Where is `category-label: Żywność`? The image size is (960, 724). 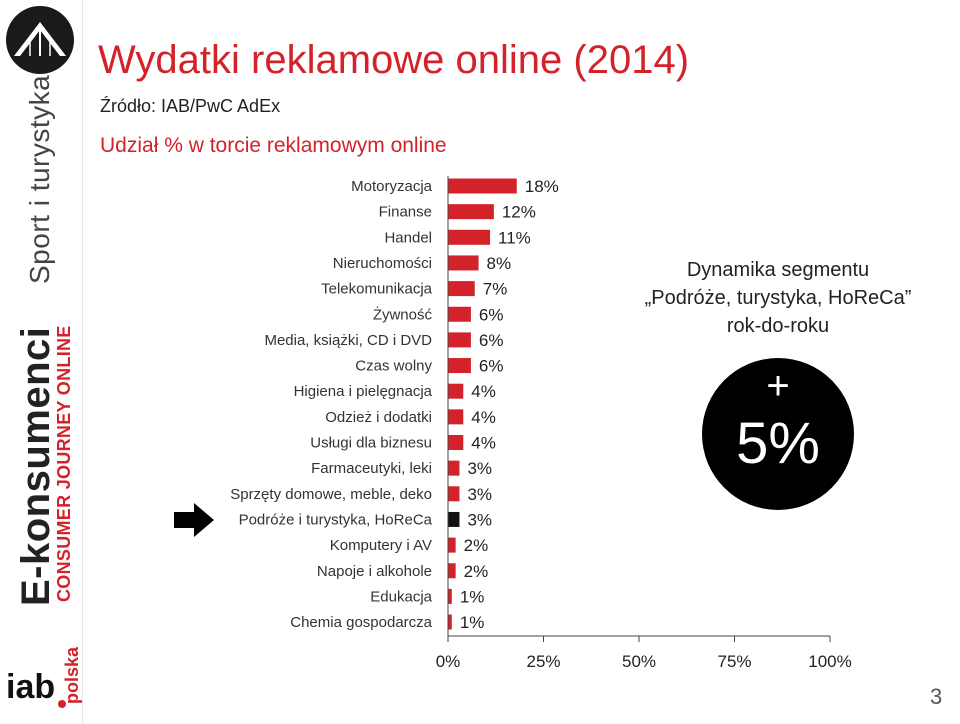
category-label: Żywność is located at coordinates (403, 314).